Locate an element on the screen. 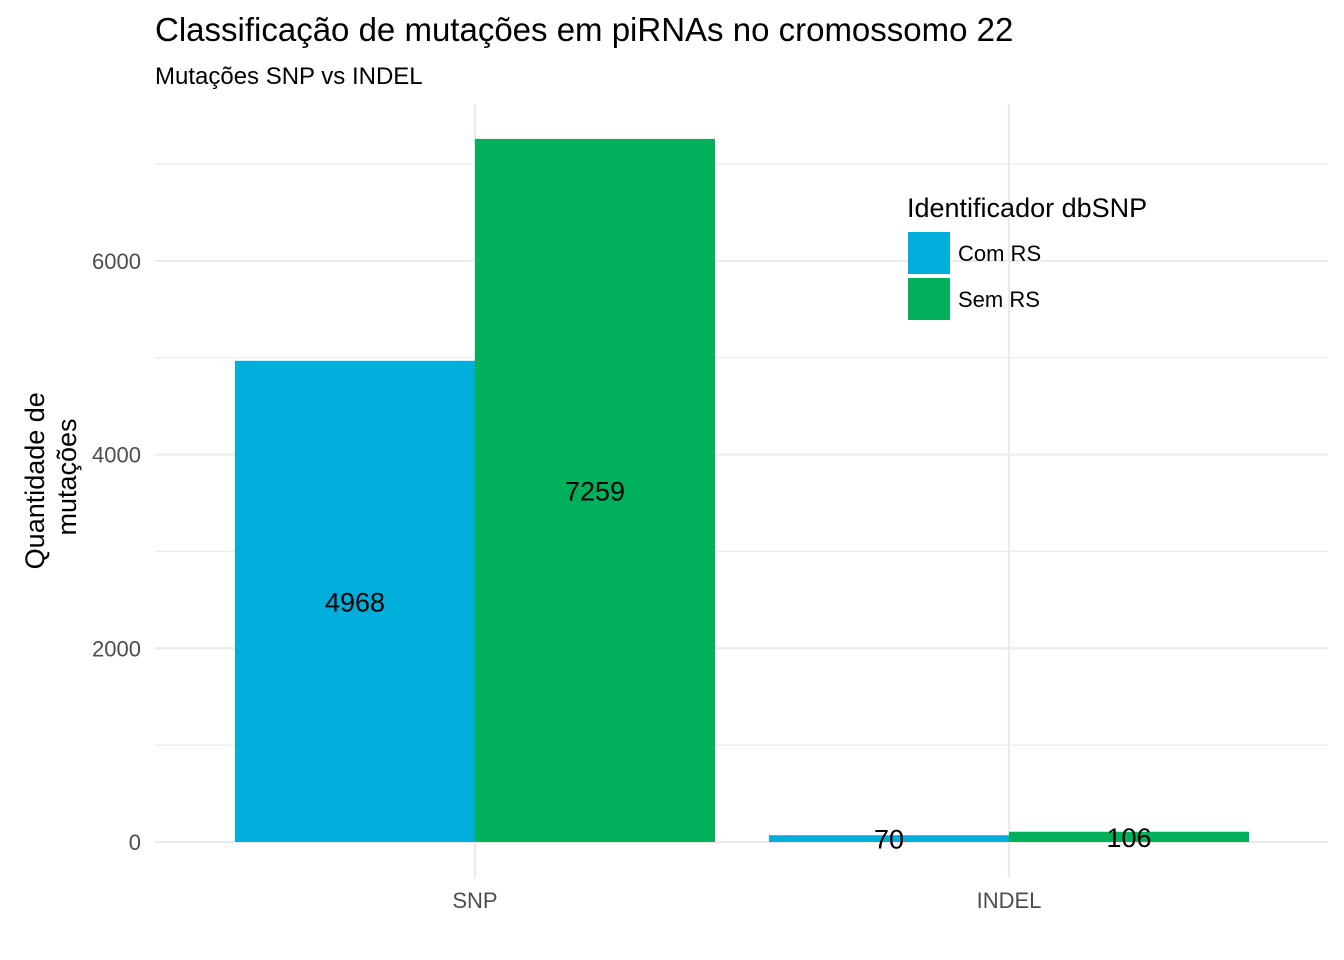 The width and height of the screenshot is (1344, 960). bar-snp-com-rs is located at coordinates (355, 601).